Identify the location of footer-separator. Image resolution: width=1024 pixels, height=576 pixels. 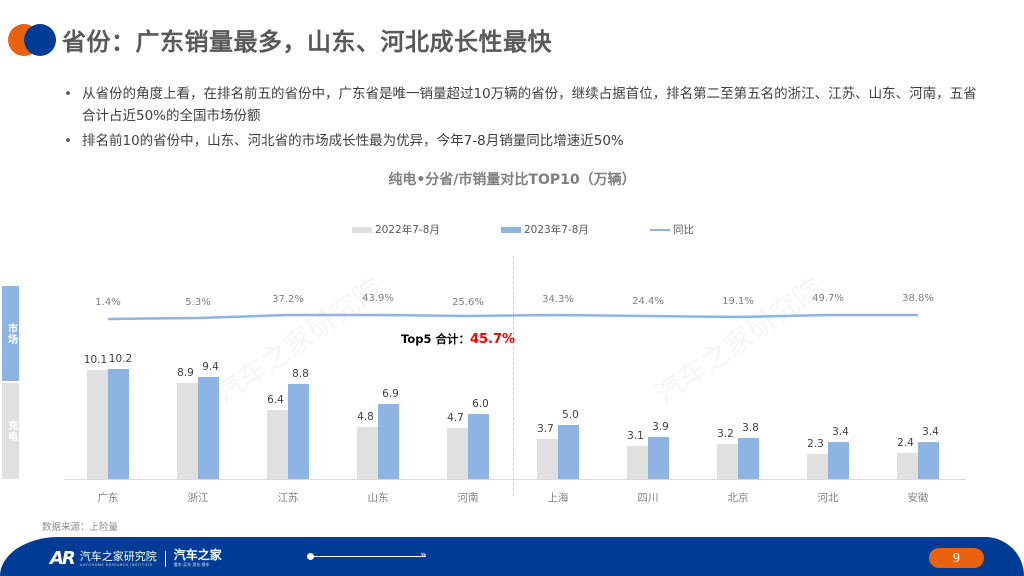
(165, 558).